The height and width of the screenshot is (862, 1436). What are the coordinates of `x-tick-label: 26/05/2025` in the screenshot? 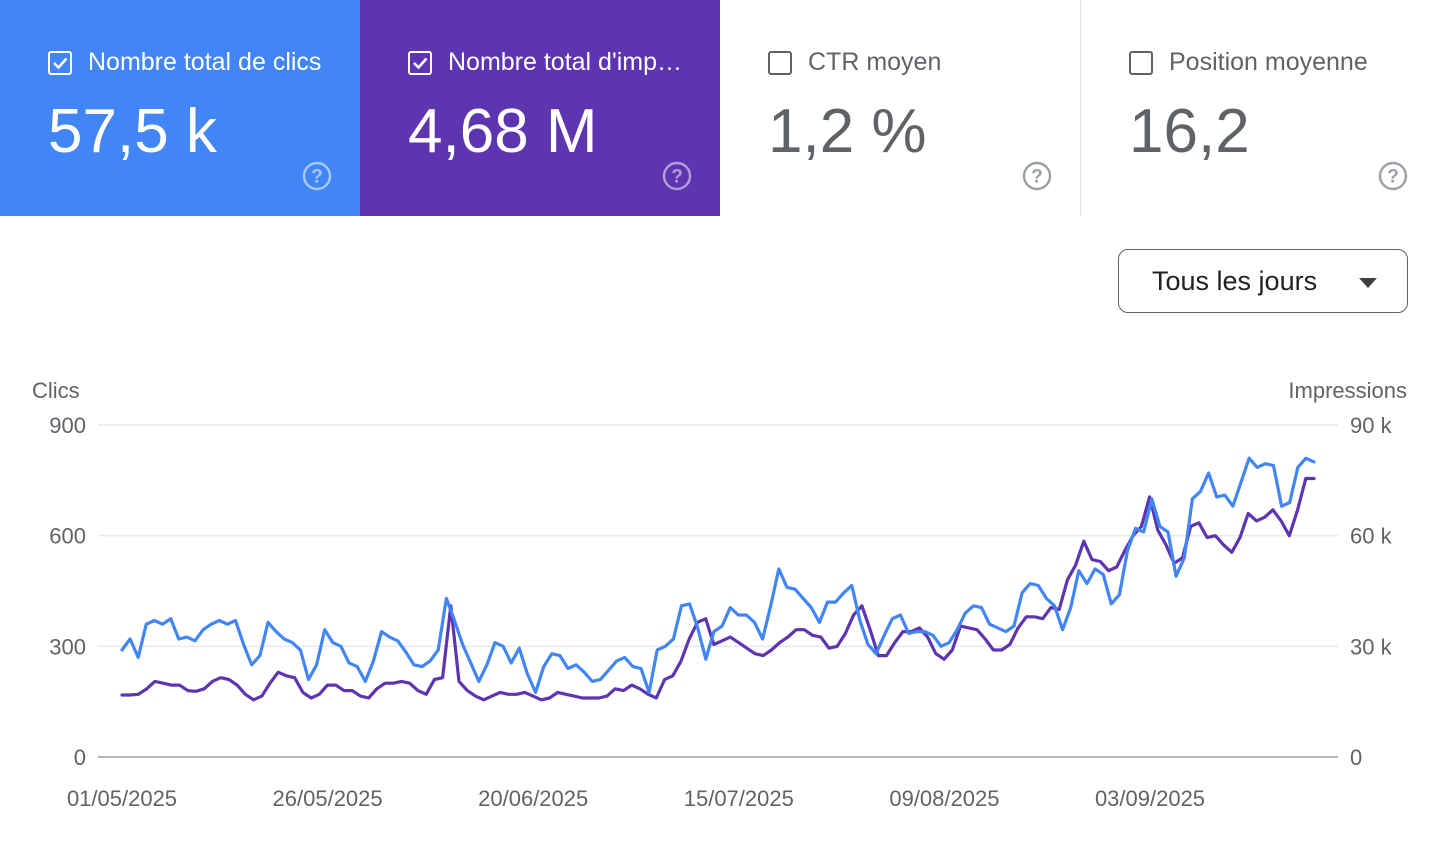 It's located at (328, 798).